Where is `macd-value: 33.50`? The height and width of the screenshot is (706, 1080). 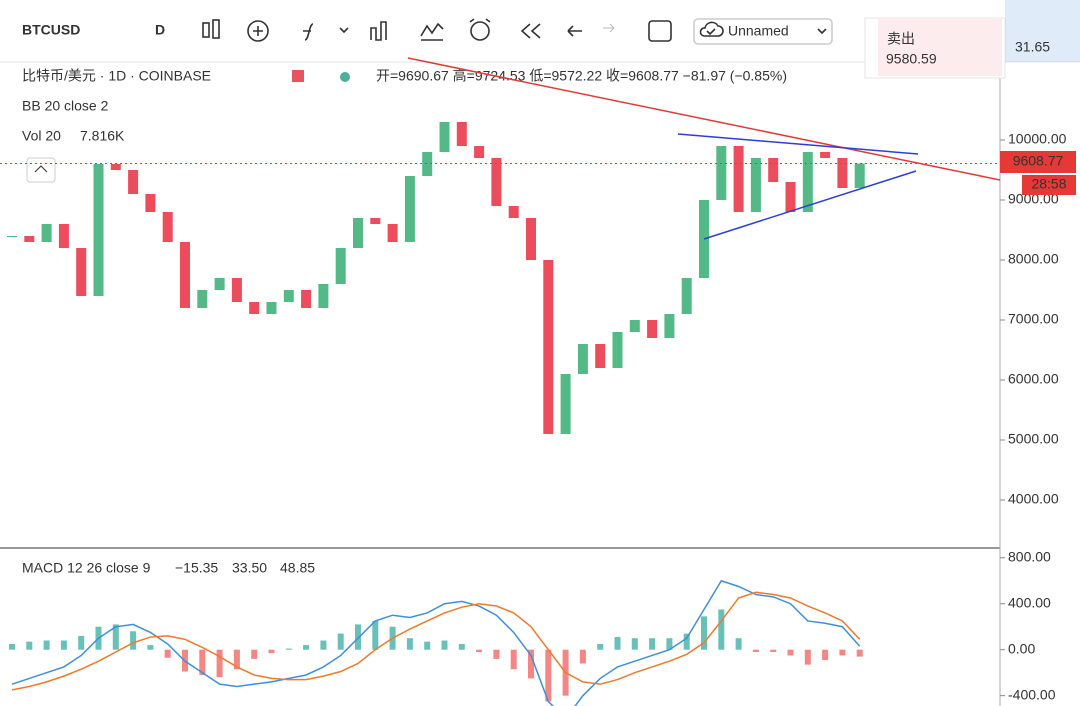 macd-value: 33.50 is located at coordinates (249, 568).